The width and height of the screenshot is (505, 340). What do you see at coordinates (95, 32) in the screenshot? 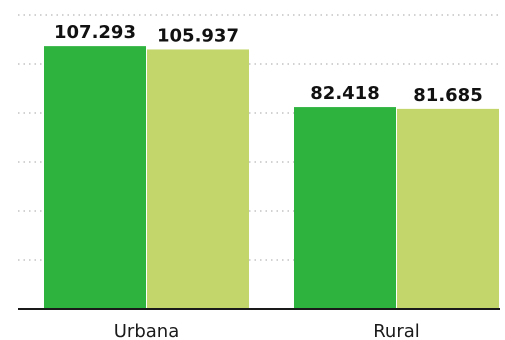
I see `value-label-urbana-series-1: 107.293` at bounding box center [95, 32].